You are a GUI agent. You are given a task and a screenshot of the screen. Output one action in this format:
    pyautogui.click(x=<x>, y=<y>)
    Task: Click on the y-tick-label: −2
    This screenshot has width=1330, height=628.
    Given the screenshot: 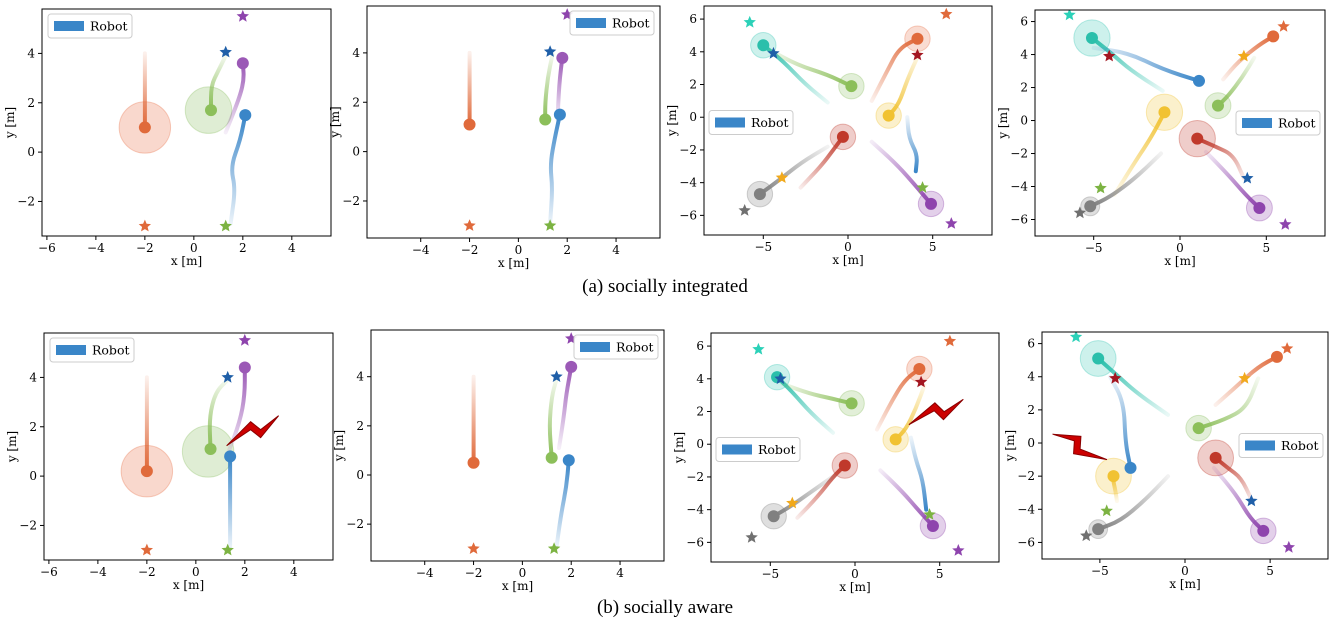 What is the action you would take?
    pyautogui.click(x=26, y=201)
    